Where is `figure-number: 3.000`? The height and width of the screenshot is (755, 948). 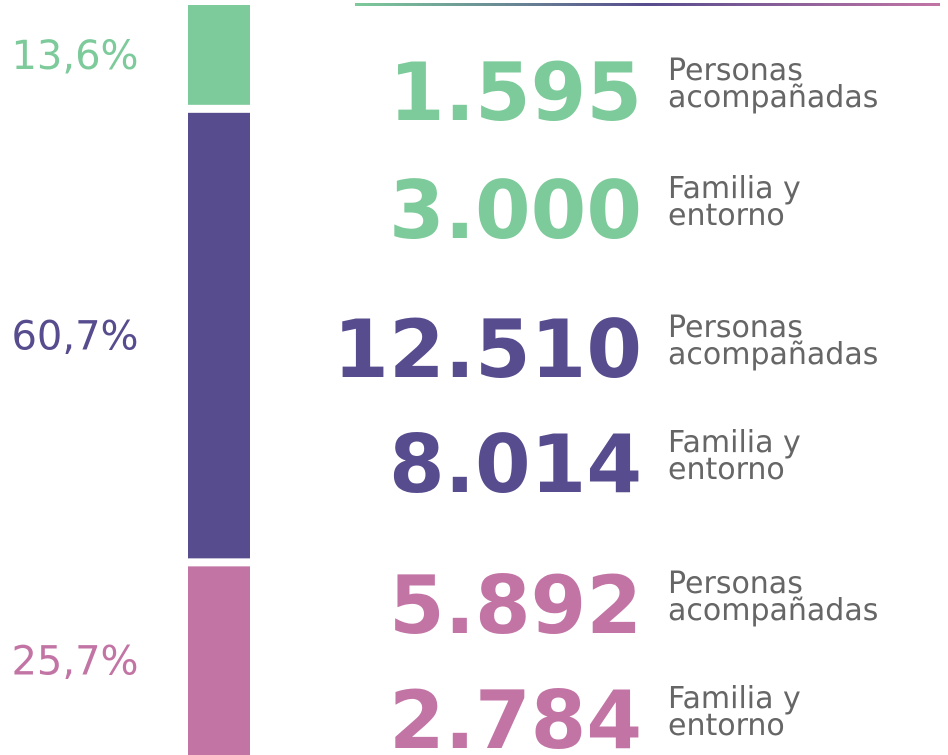 figure-number: 3.000 is located at coordinates (515, 210).